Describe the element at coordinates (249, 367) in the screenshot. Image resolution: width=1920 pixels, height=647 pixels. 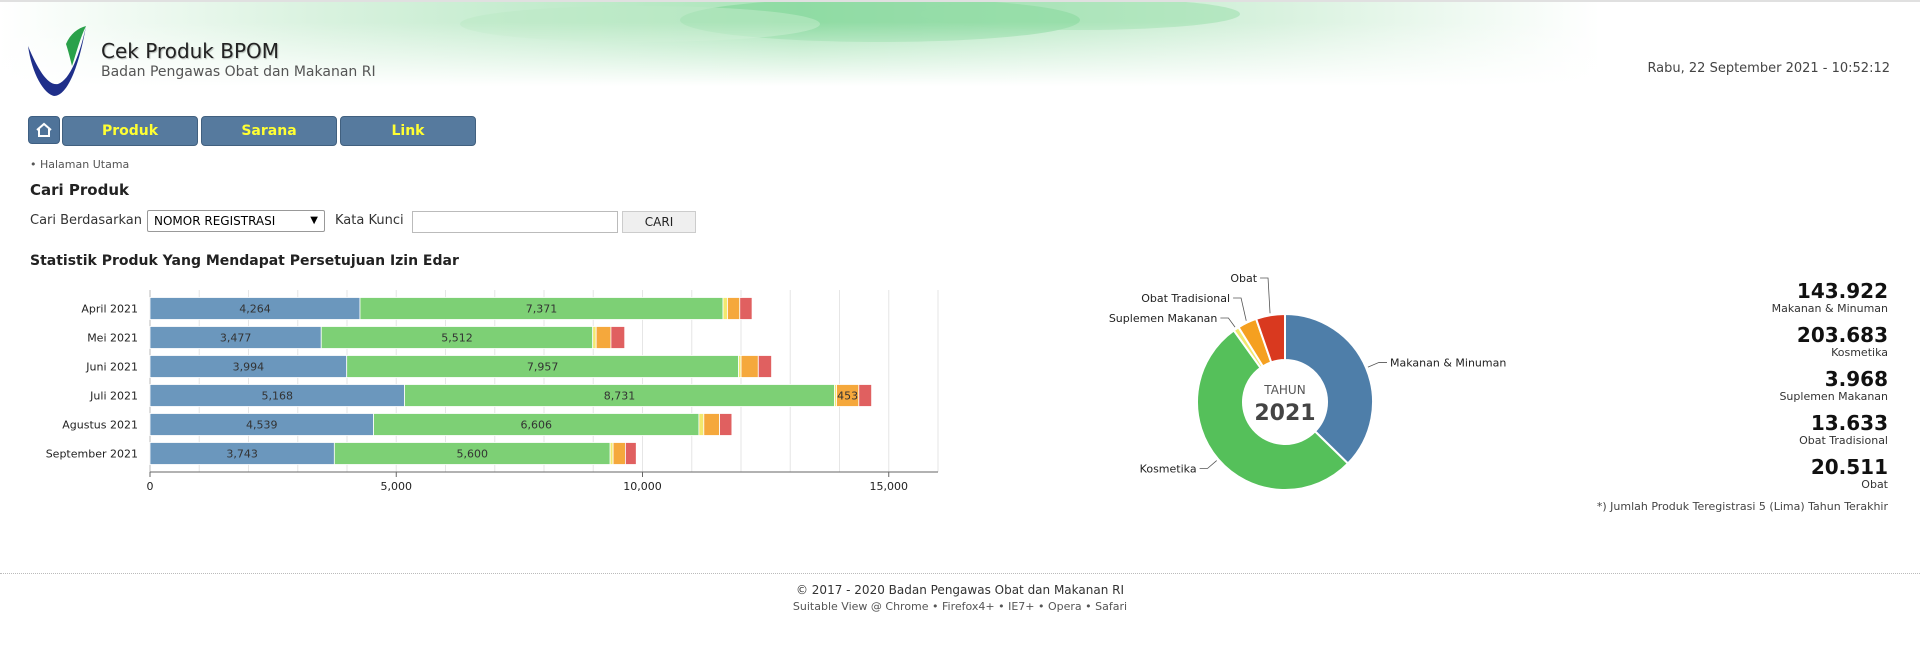
I see `bar-data-label: 3,994` at that location.